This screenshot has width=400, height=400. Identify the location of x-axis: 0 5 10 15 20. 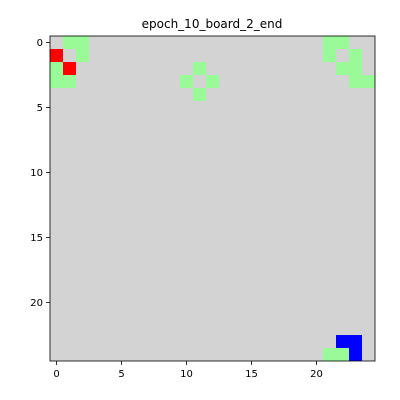
(188, 370).